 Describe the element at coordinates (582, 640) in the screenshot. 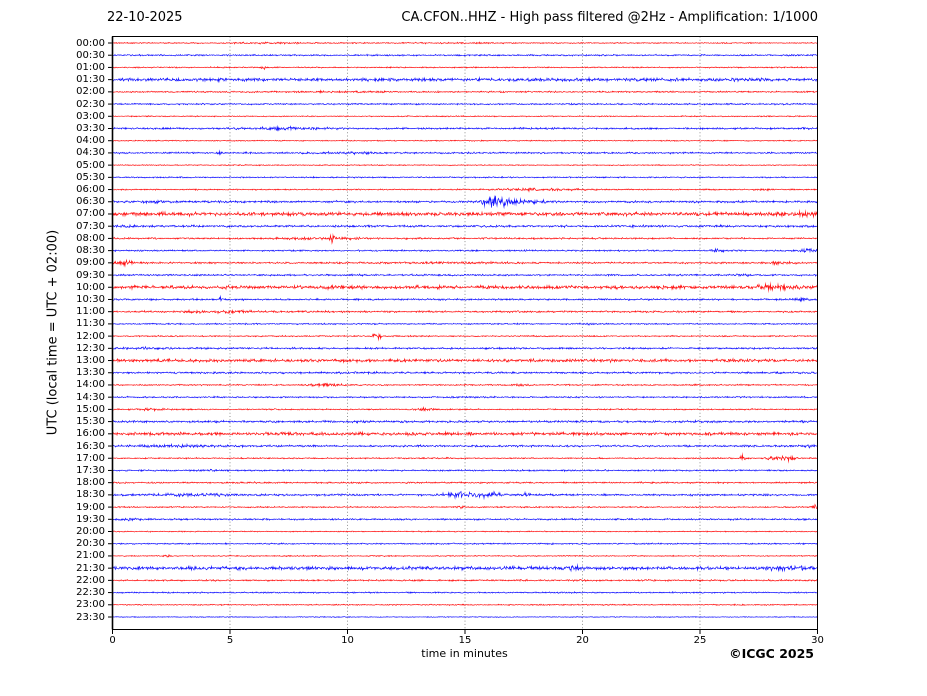

I see `x-tick-label: 20` at that location.